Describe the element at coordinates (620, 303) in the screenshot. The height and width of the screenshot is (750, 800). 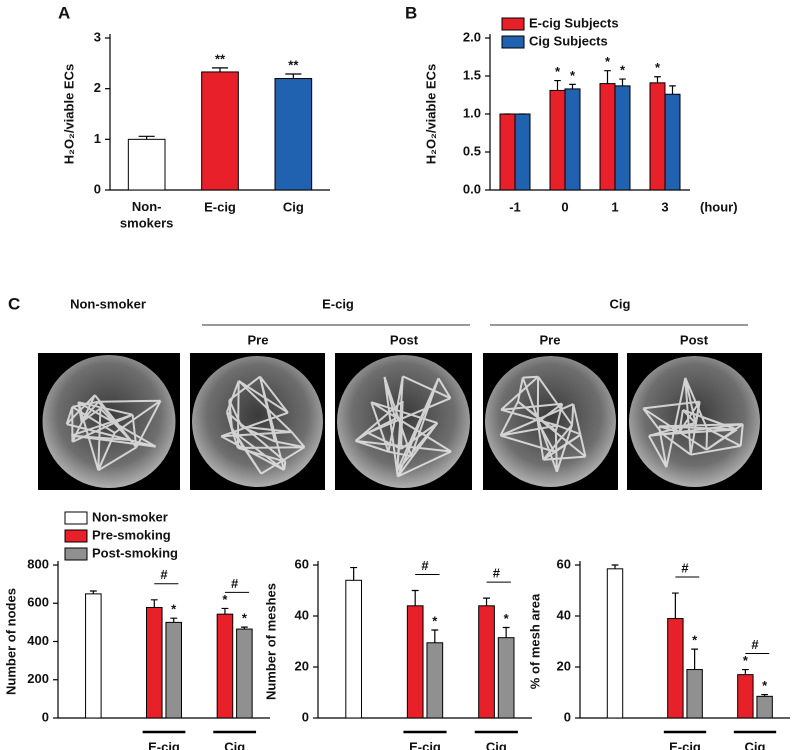
I see `group-header: Cig` at that location.